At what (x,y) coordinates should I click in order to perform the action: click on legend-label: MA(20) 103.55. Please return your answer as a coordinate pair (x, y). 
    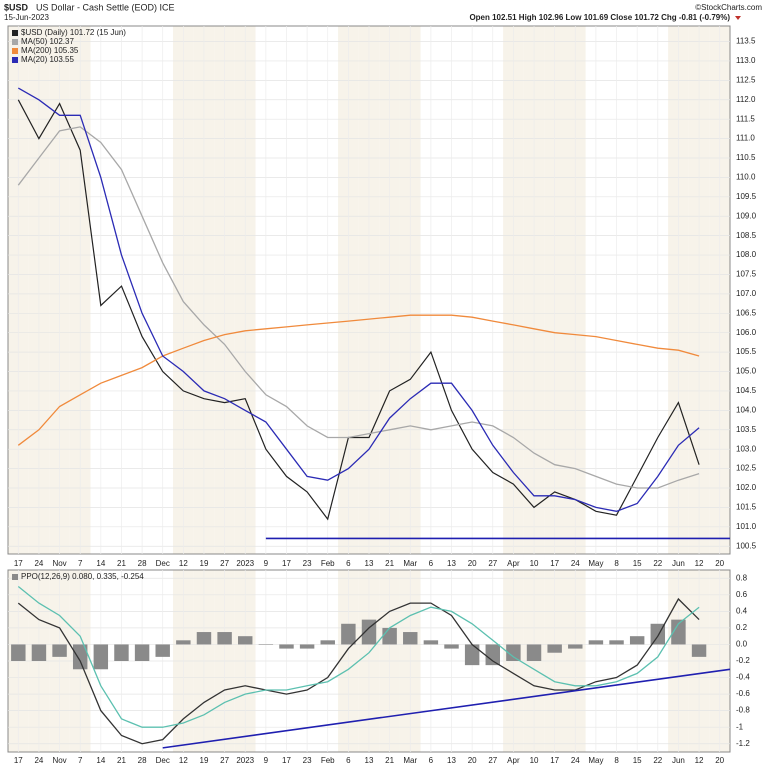
    Looking at the image, I should click on (47, 59).